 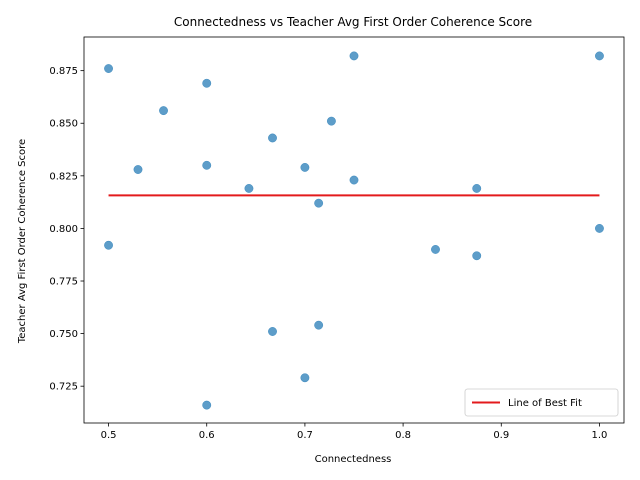 What do you see at coordinates (22, 241) in the screenshot?
I see `y-axis-label: Teacher Avg First Order Coherence Score` at bounding box center [22, 241].